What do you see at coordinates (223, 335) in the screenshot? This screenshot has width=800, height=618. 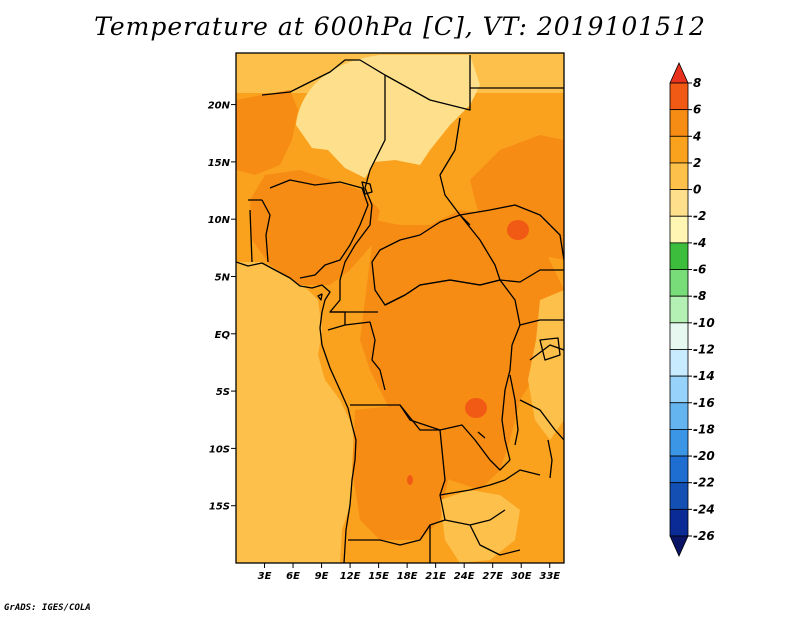 I see `y-tick-label: EQ` at bounding box center [223, 335].